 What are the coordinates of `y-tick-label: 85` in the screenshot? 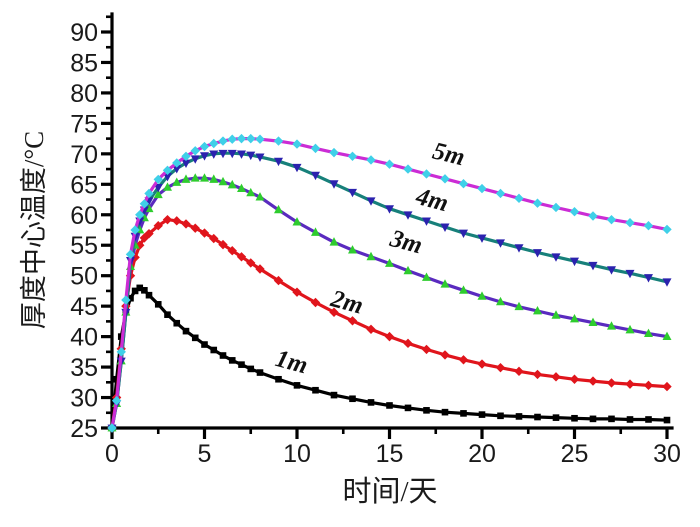 It's located at (84, 63).